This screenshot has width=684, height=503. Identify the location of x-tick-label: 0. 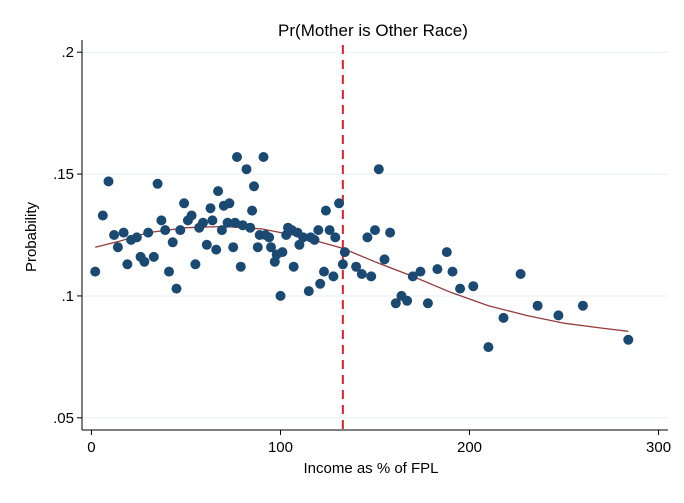
(91, 447).